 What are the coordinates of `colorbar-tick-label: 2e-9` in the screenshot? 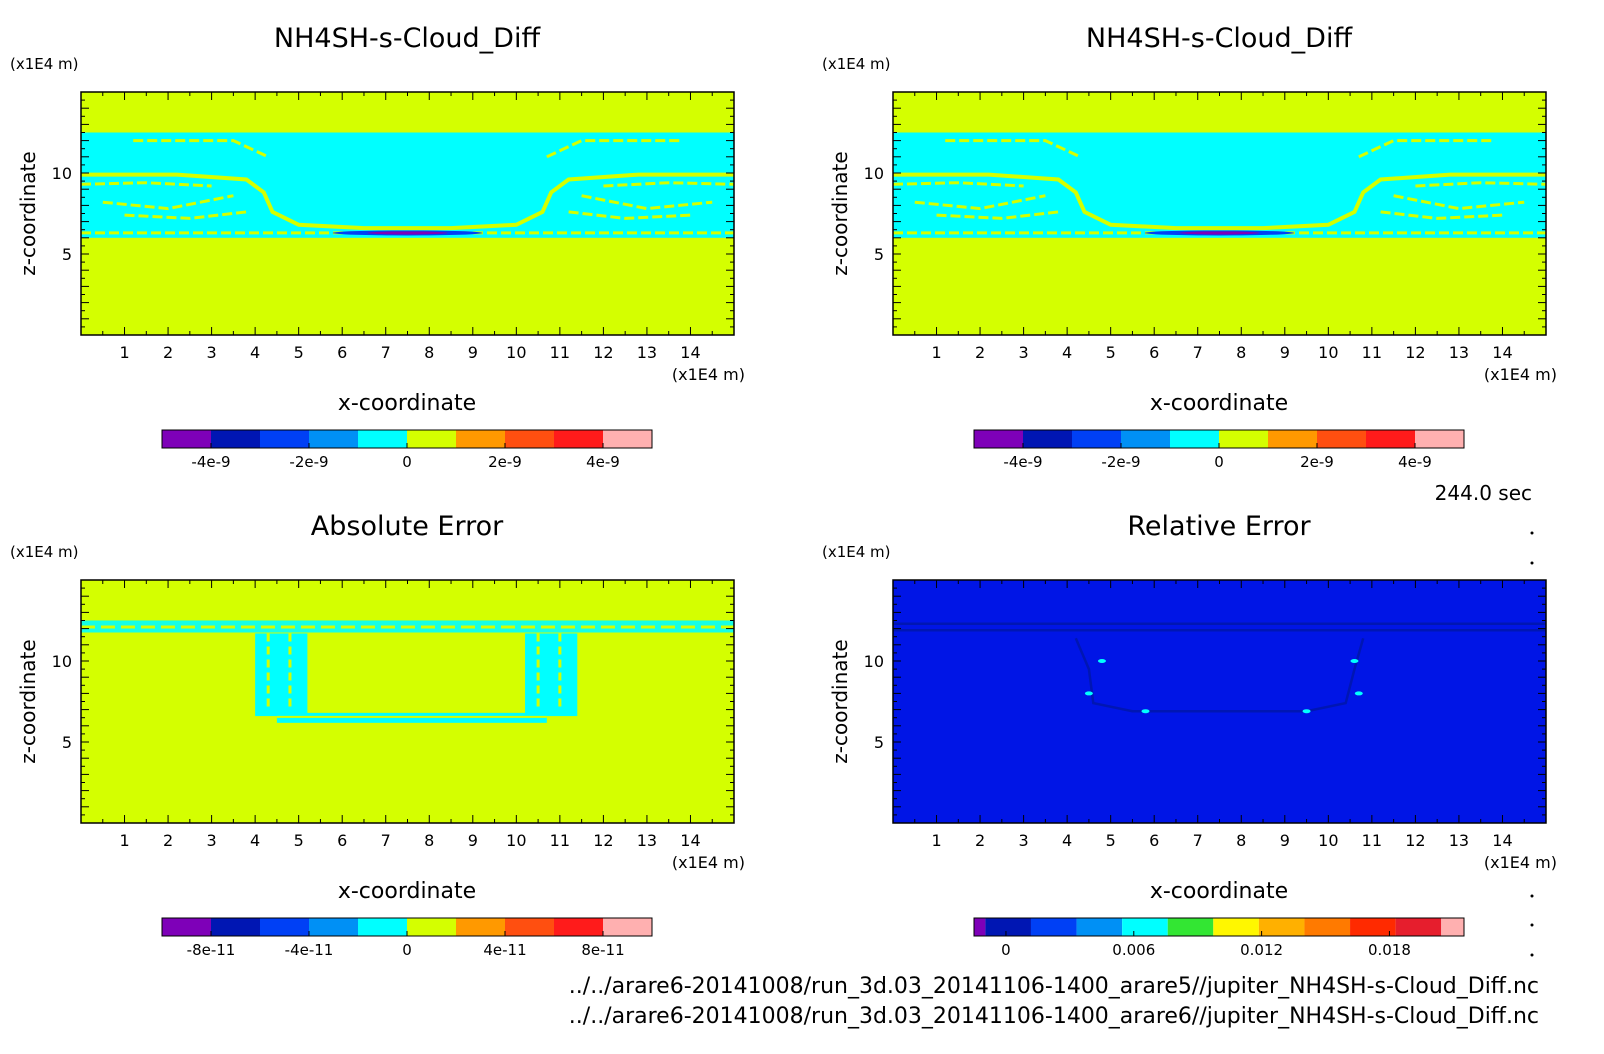 It's located at (1317, 462).